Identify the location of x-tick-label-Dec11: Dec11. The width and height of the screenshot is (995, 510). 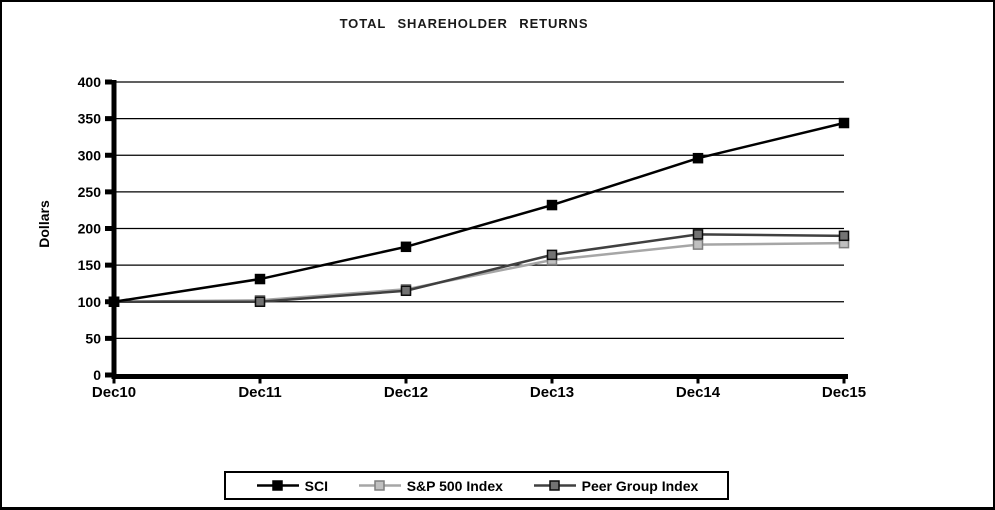
(259, 392).